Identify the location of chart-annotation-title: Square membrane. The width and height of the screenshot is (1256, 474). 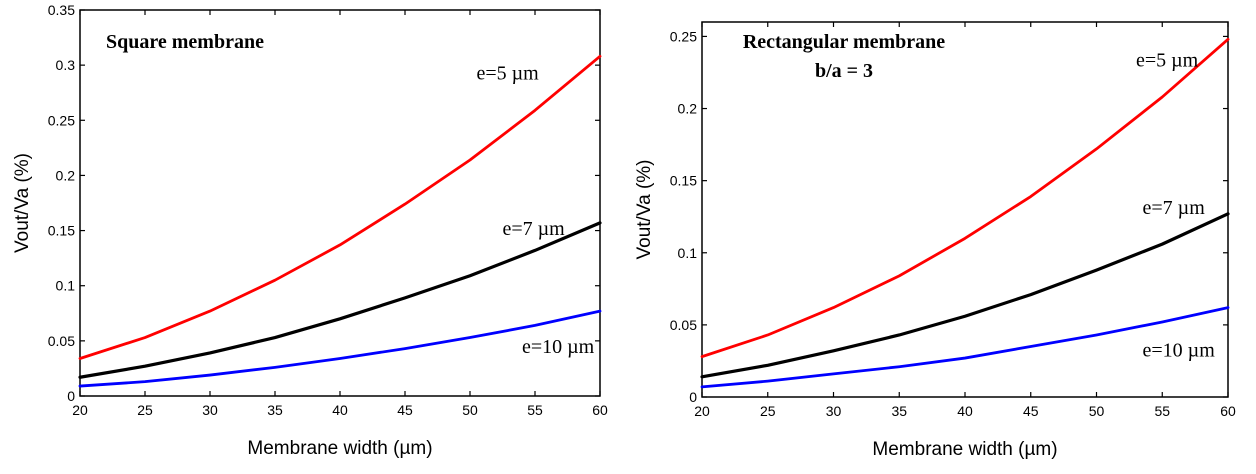
(185, 42).